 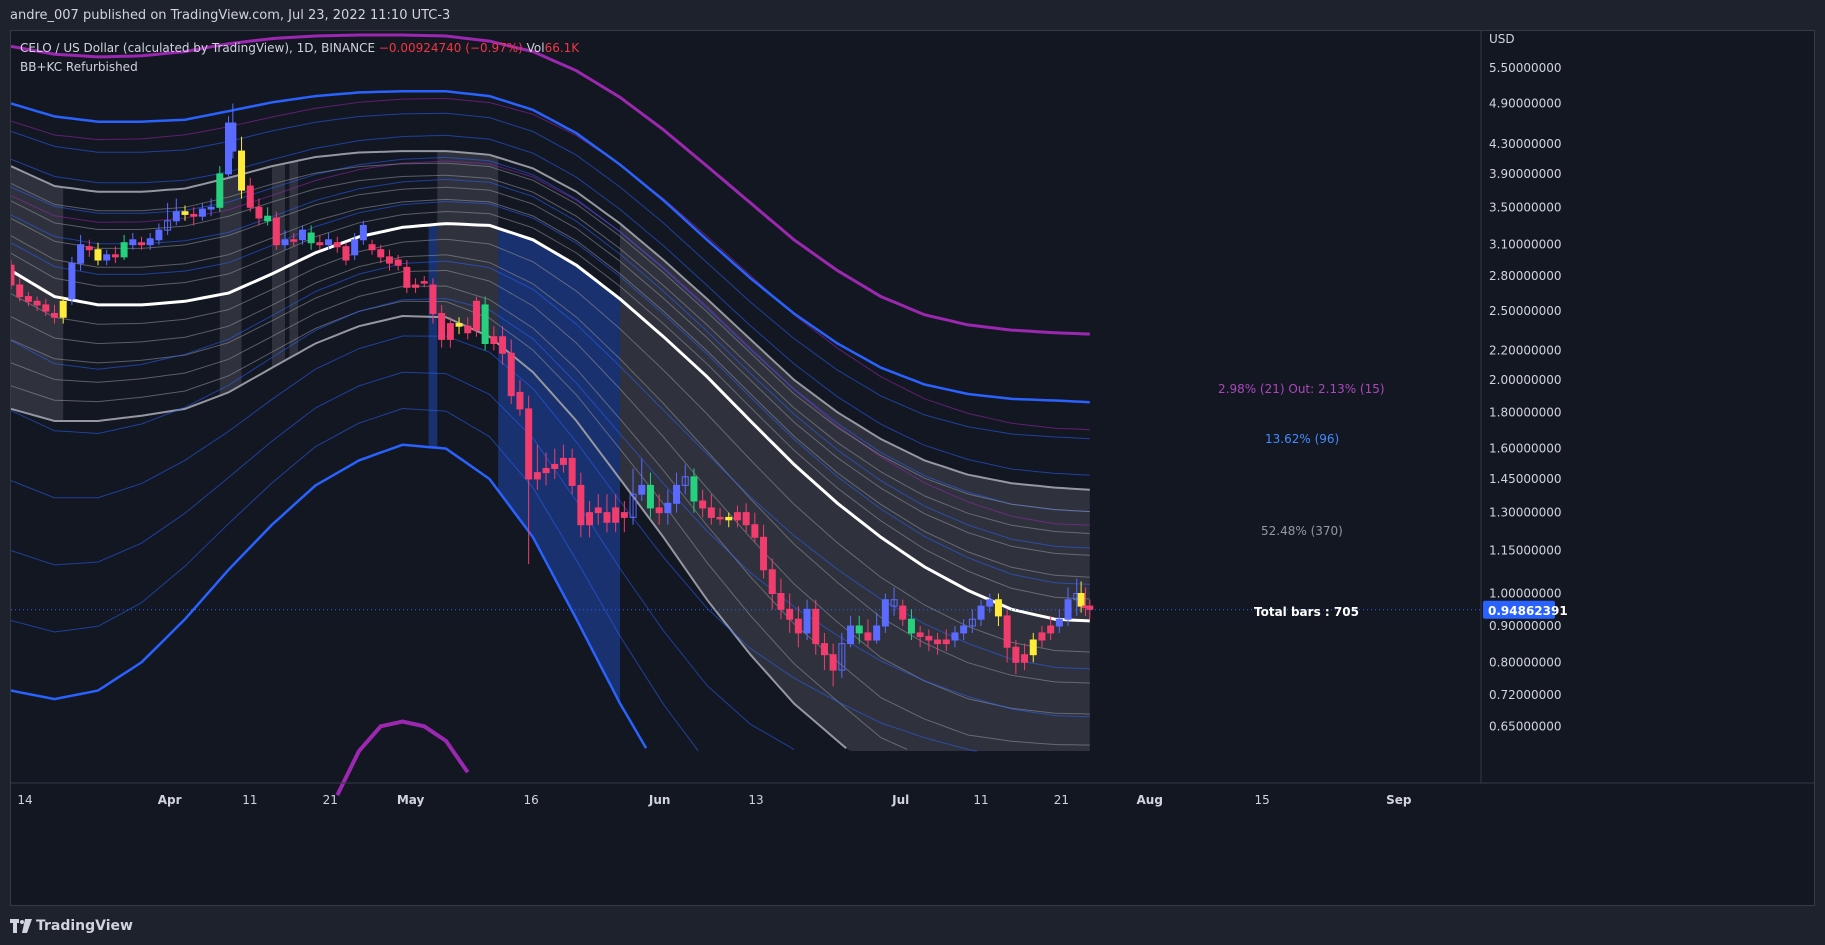 What do you see at coordinates (659, 800) in the screenshot?
I see `time-tick-label: Jun` at bounding box center [659, 800].